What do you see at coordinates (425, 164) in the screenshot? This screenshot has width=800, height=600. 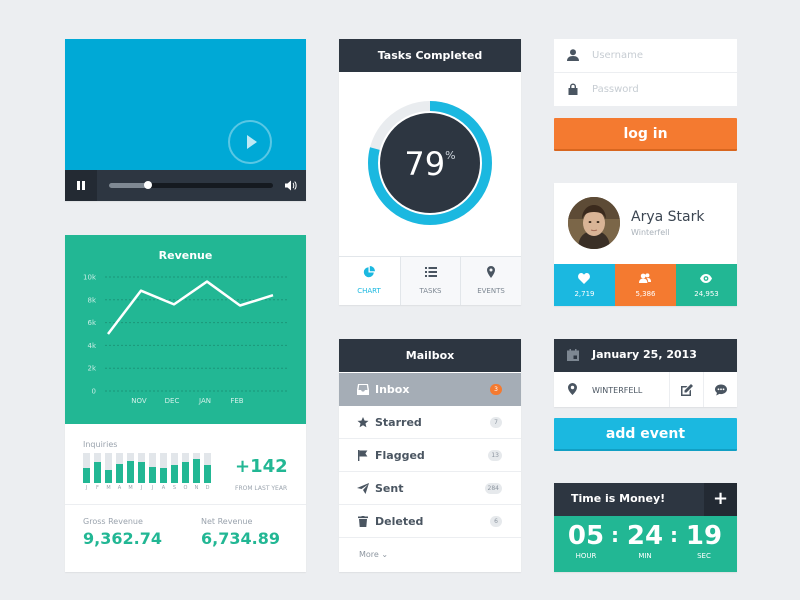 I see `tasks-percent-value: 79` at bounding box center [425, 164].